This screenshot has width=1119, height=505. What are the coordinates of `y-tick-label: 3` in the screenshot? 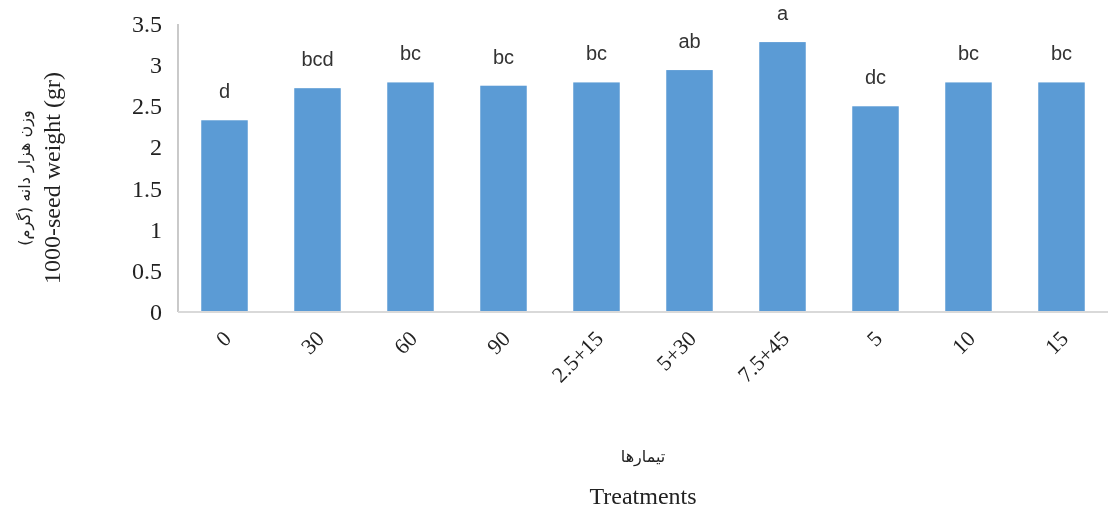 It's located at (156, 65).